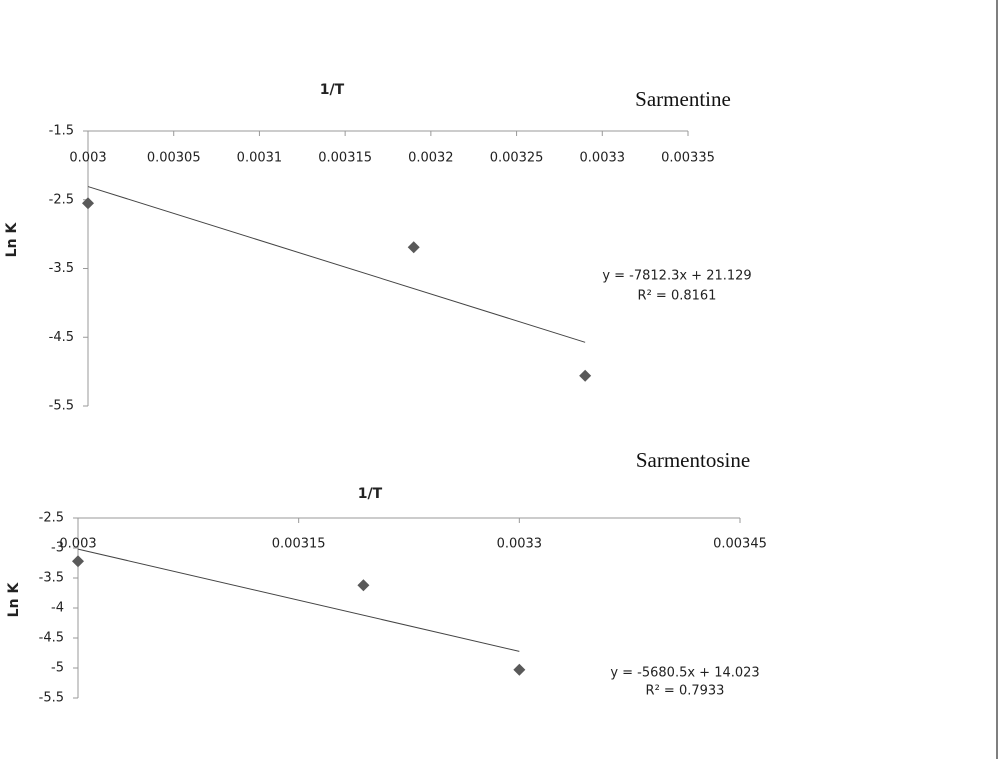 The height and width of the screenshot is (759, 1000). I want to click on x-tick-label: 0.0032, so click(431, 158).